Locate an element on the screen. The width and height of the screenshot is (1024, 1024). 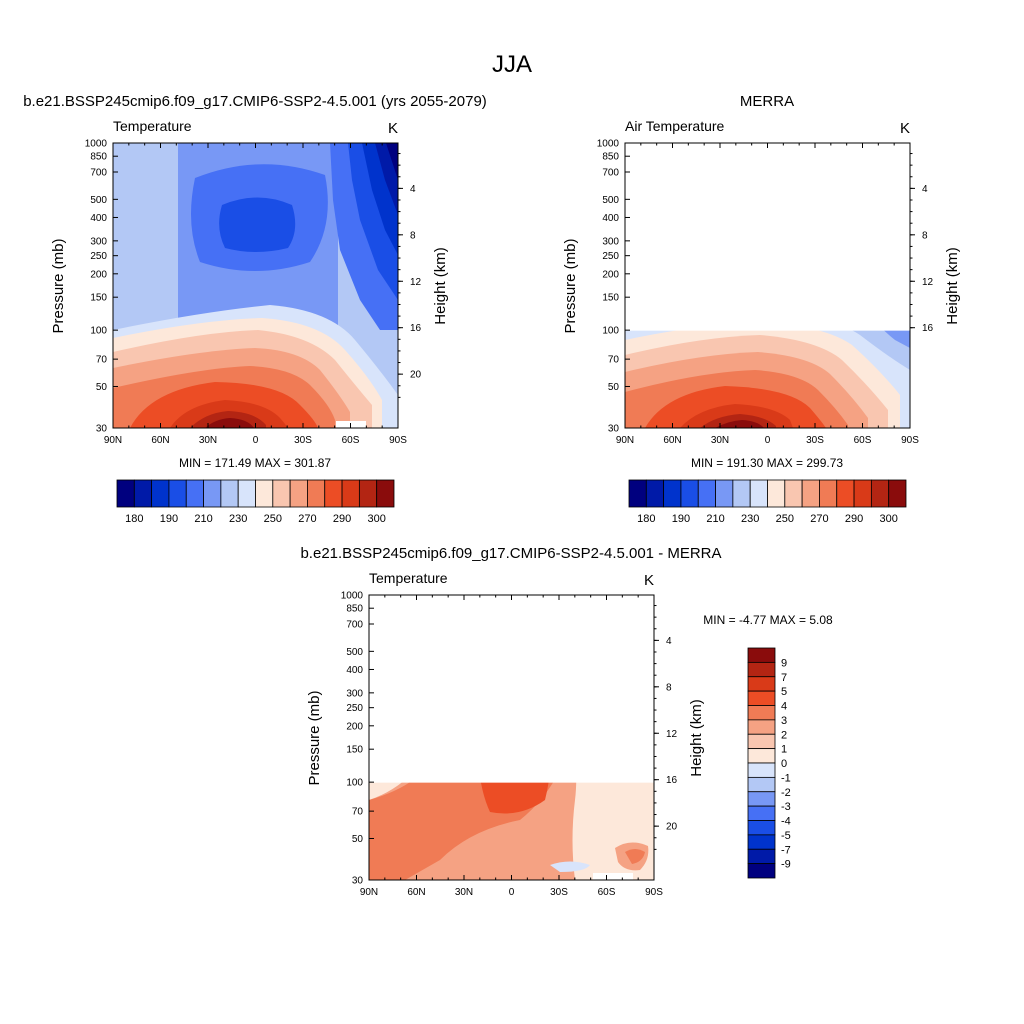
colorbar-label: 1 is located at coordinates (784, 750).